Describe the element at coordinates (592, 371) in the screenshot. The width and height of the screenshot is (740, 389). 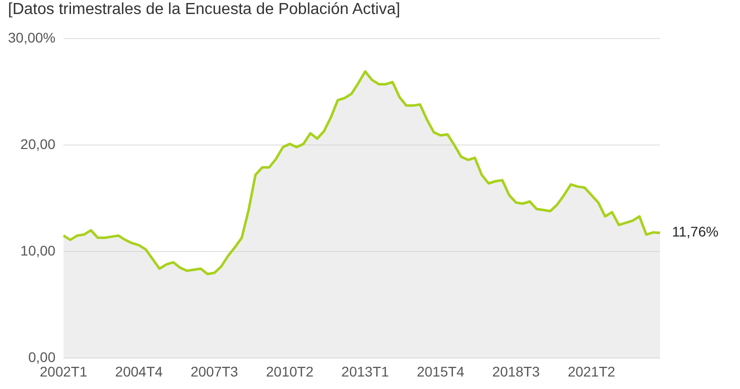
I see `x-tick-label: 2021T2` at that location.